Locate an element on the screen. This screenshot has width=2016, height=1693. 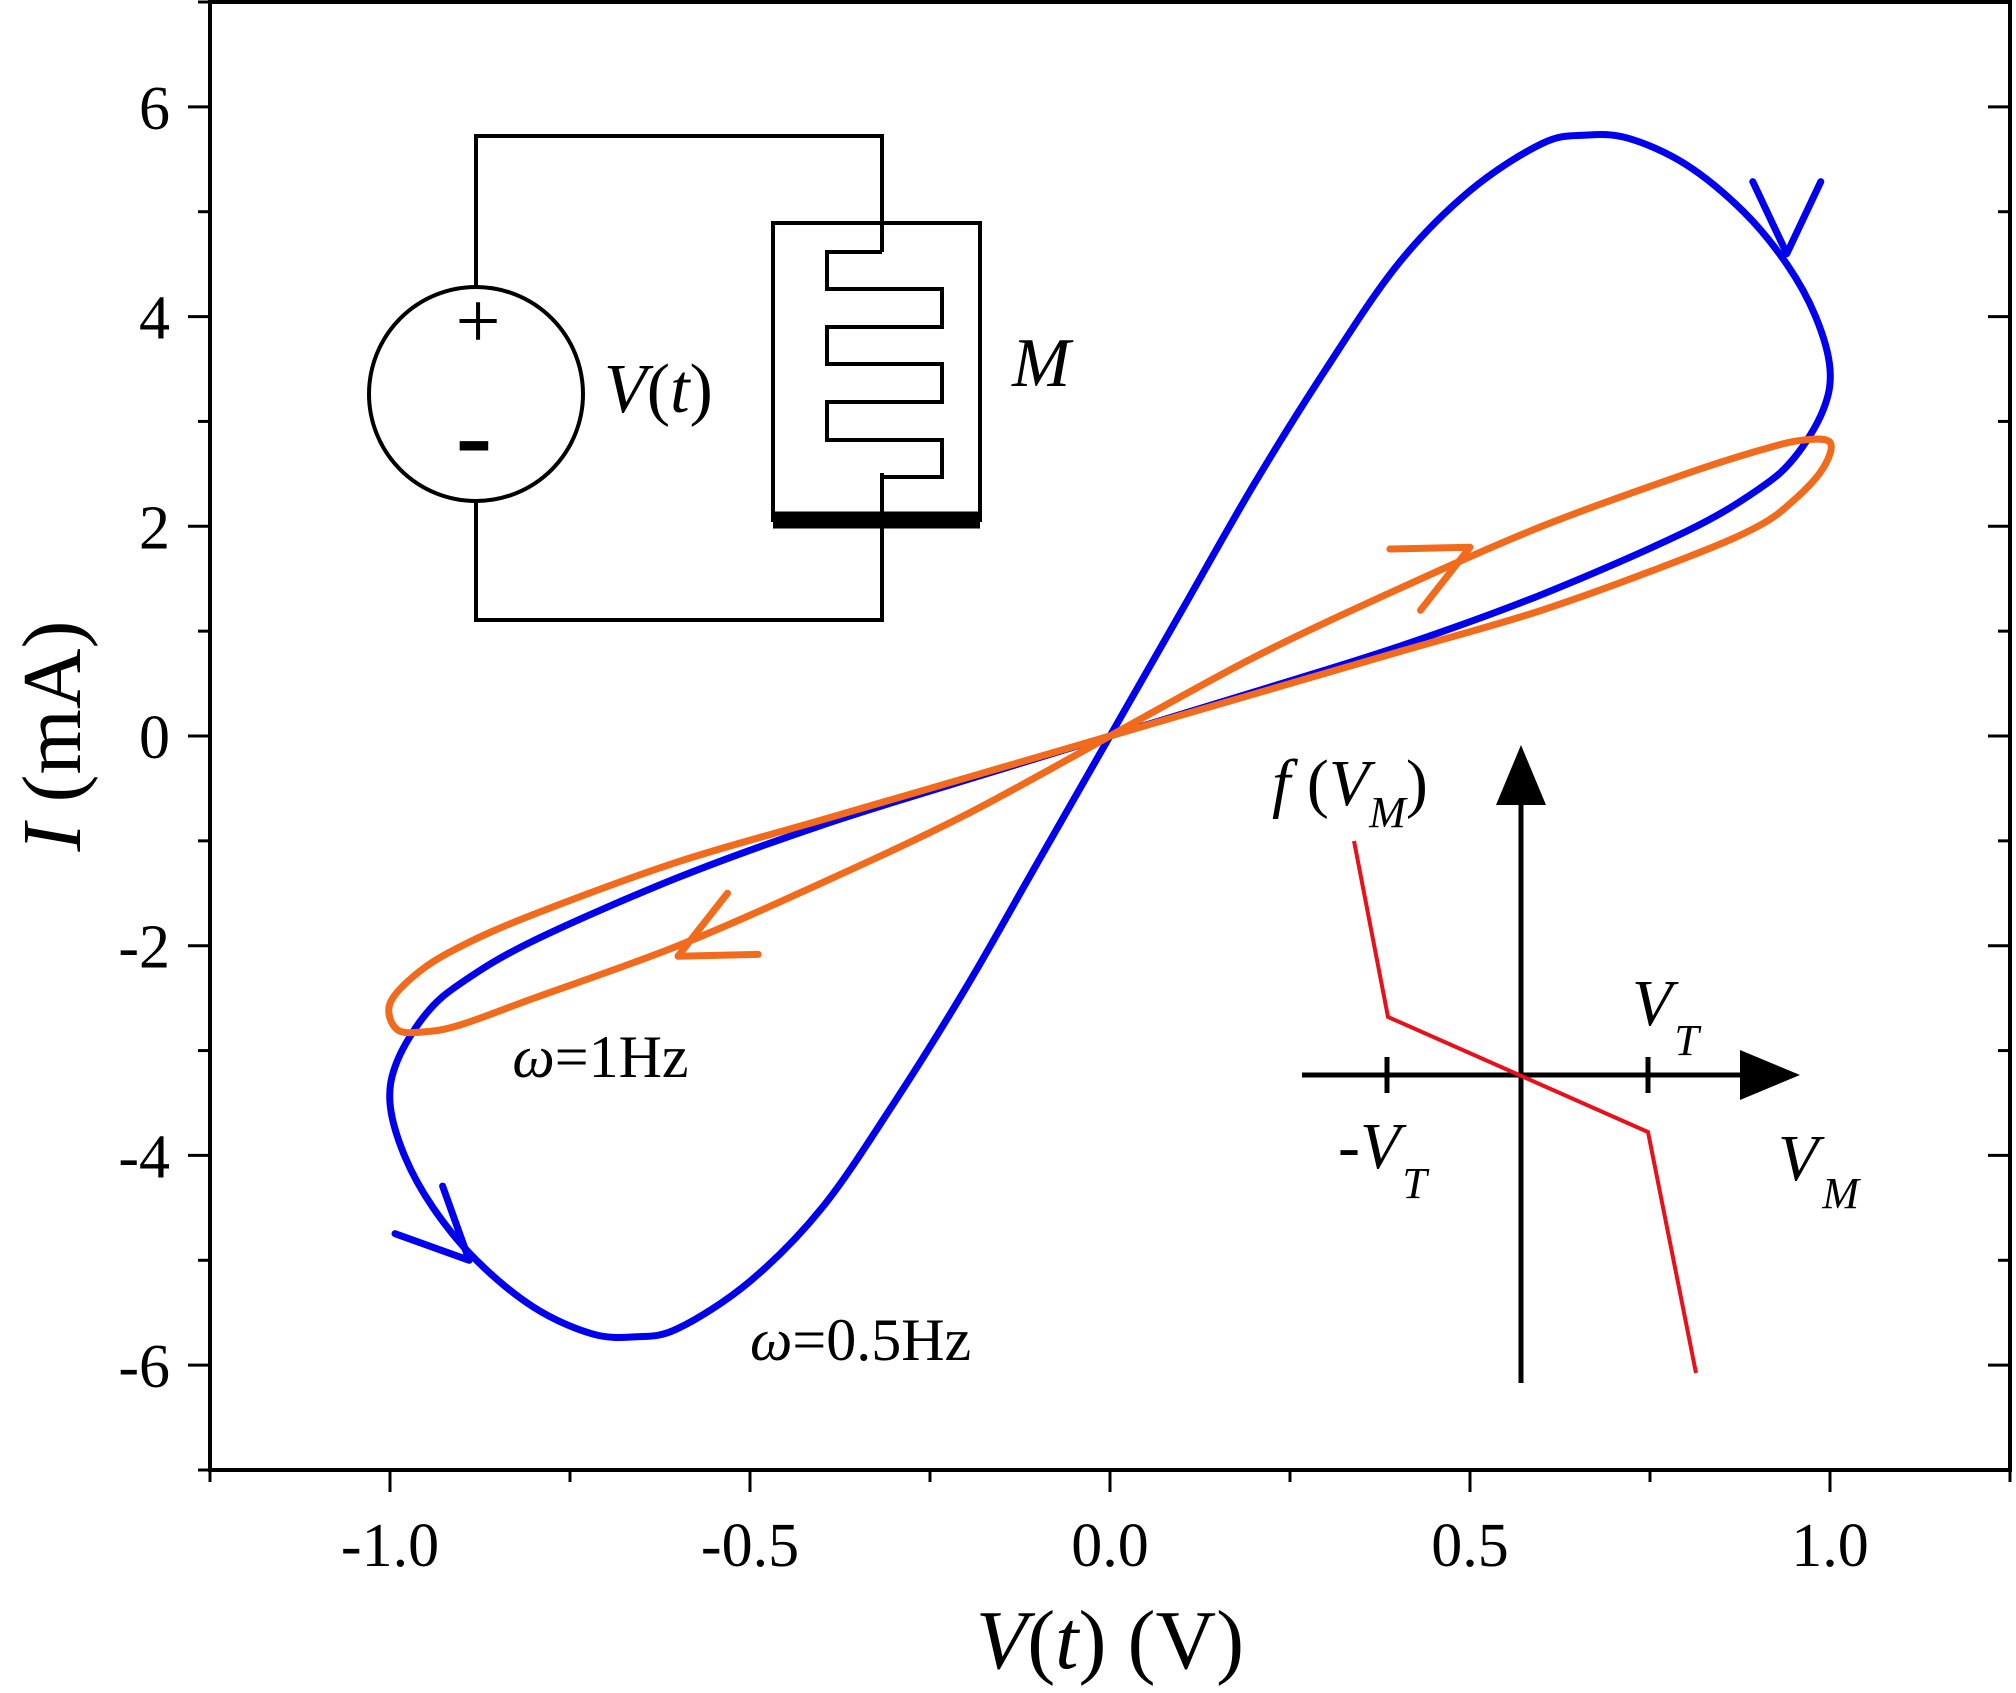
memristor-box is located at coordinates (876, 371).